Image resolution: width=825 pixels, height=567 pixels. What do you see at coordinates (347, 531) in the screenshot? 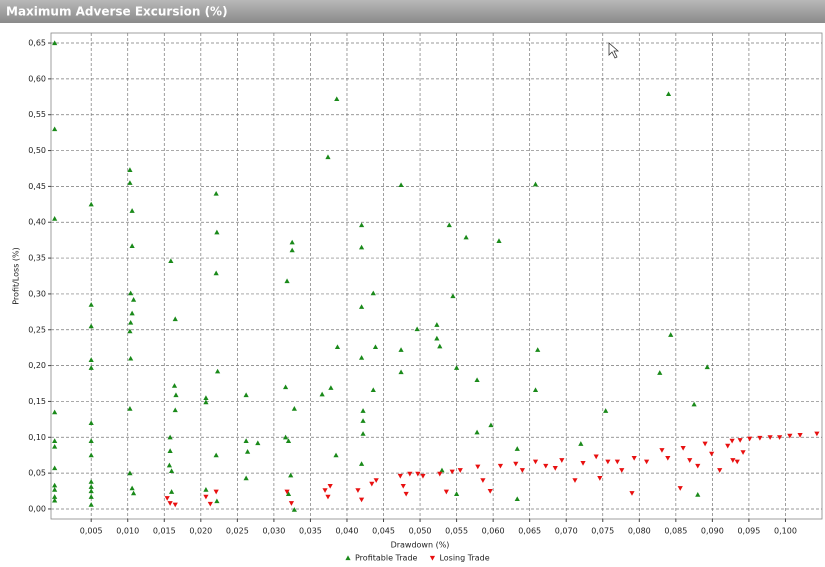
I see `x-tick-label: 0,040` at bounding box center [347, 531].